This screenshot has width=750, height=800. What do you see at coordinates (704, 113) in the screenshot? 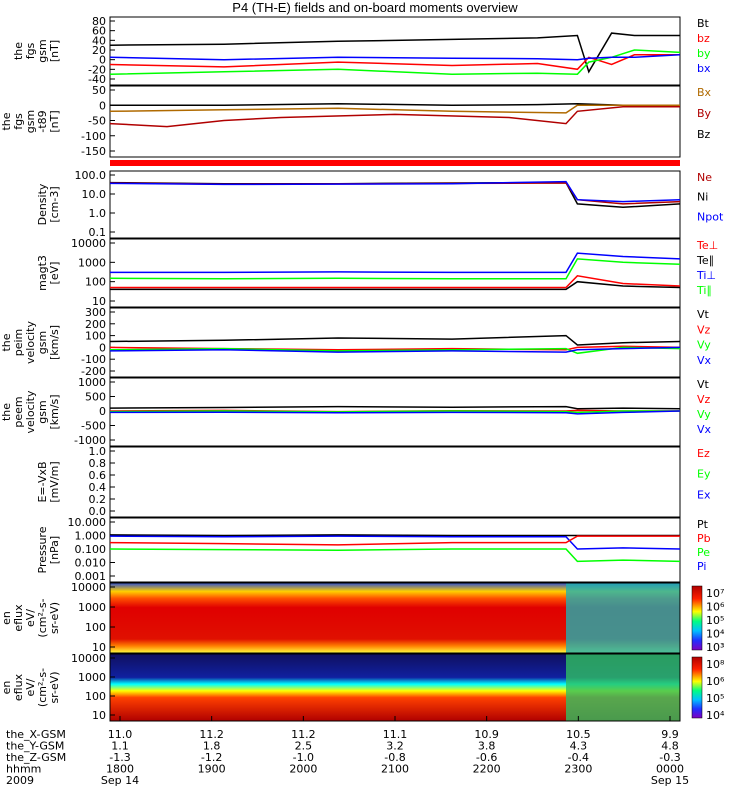
I see `legend-entry: By` at bounding box center [704, 113].